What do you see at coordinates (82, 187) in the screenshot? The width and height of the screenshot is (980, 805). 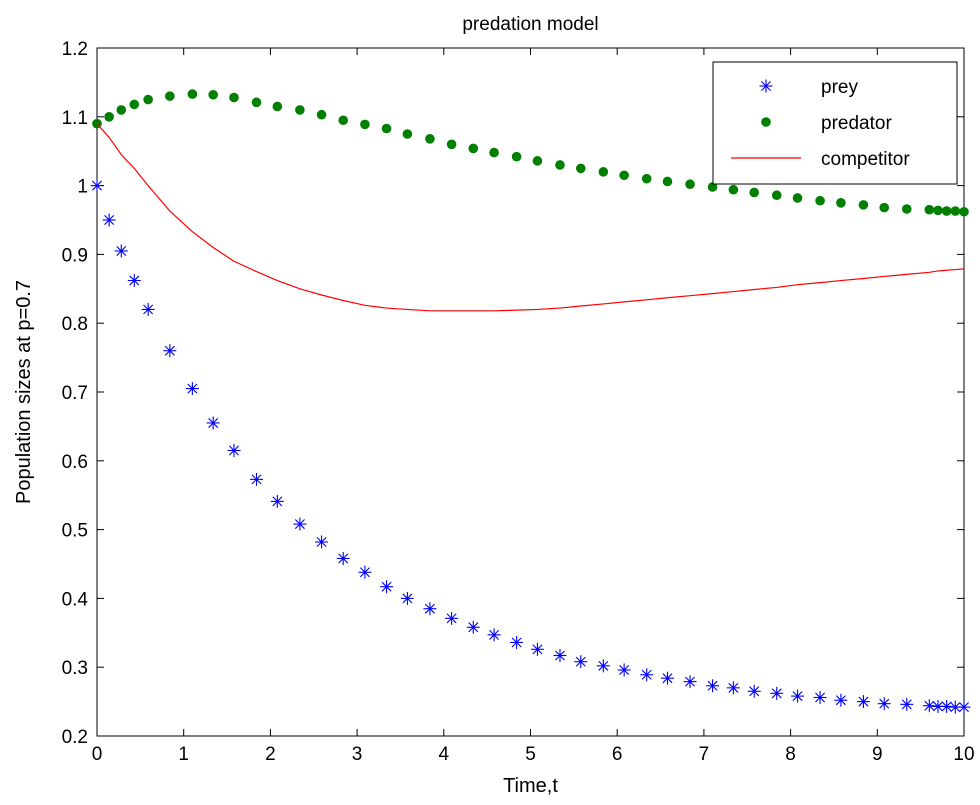 I see `y-tick-label: 1` at bounding box center [82, 187].